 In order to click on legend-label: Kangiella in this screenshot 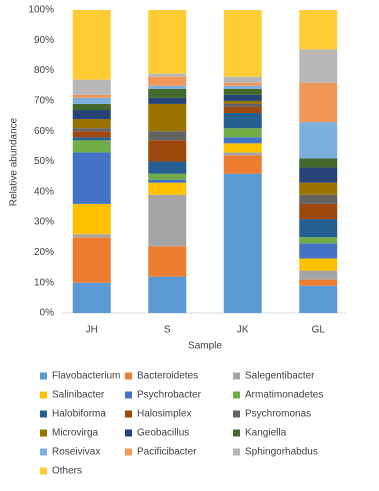, I will do `click(266, 433)`.